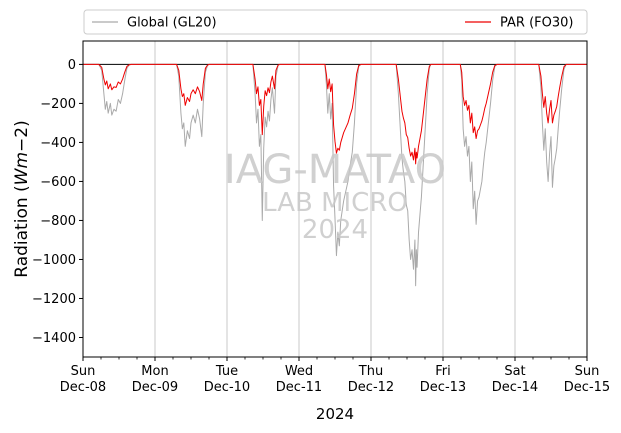 The width and height of the screenshot is (621, 433). What do you see at coordinates (54, 299) in the screenshot?
I see `y-tick-label-6: −1200` at bounding box center [54, 299].